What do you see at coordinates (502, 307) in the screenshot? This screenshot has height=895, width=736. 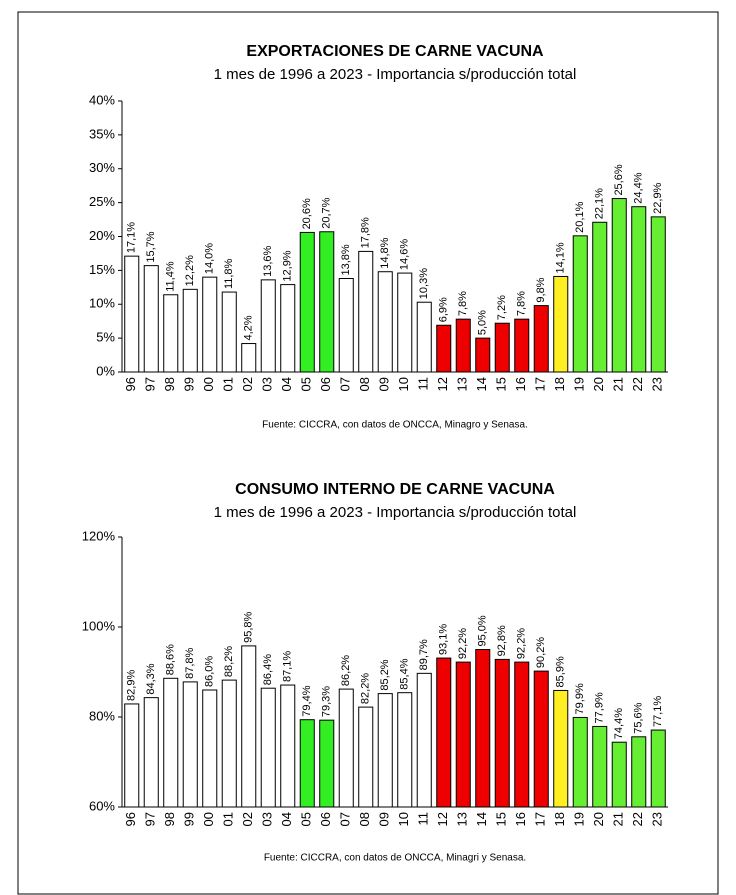 I see `value-label: 7,2%` at bounding box center [502, 307].